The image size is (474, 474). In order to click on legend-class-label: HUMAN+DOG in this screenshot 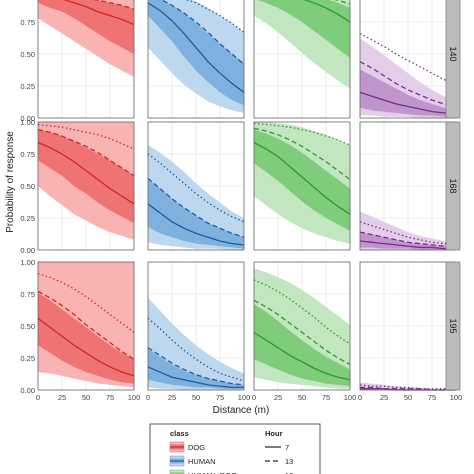, I will do `click(212, 472)`.